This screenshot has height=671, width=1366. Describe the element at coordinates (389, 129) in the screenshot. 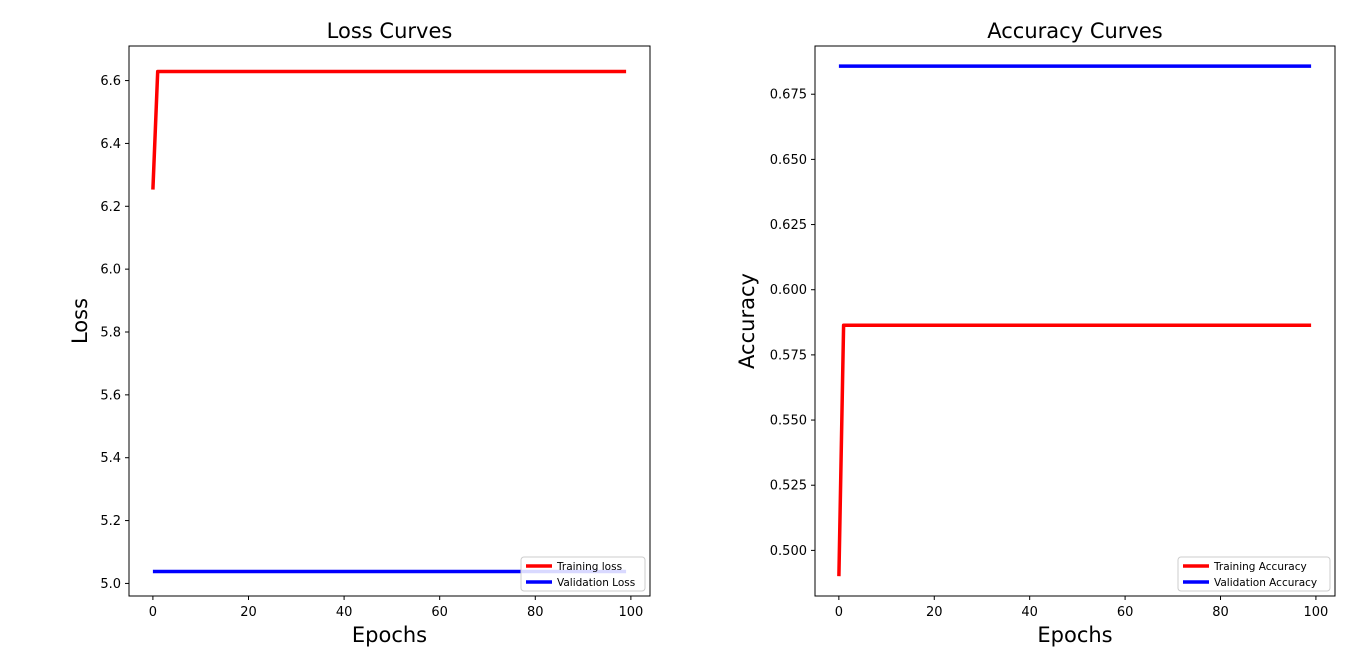

I see `chart-0-series-line-training` at that location.